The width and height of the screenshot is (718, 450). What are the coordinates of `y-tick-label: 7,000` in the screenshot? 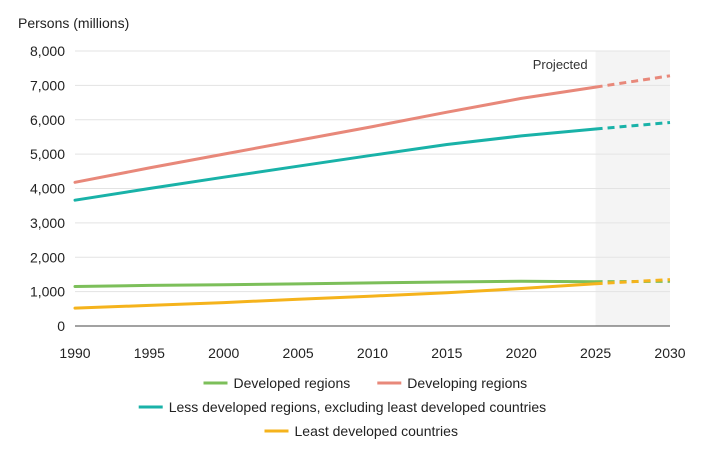 It's located at (47, 85).